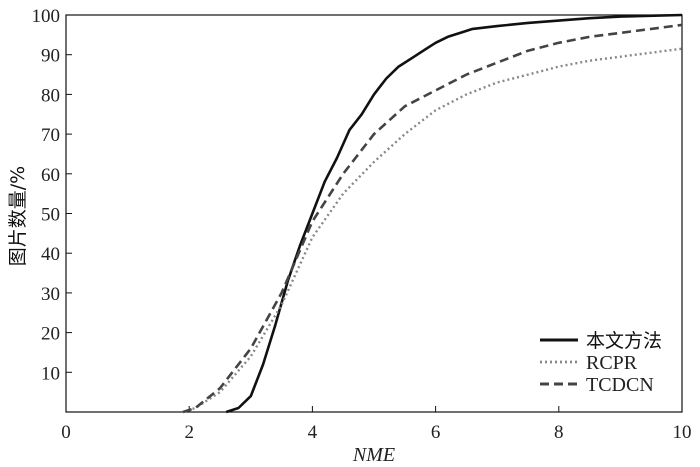  What do you see at coordinates (50, 135) in the screenshot?
I see `y-tick-label: 70` at bounding box center [50, 135].